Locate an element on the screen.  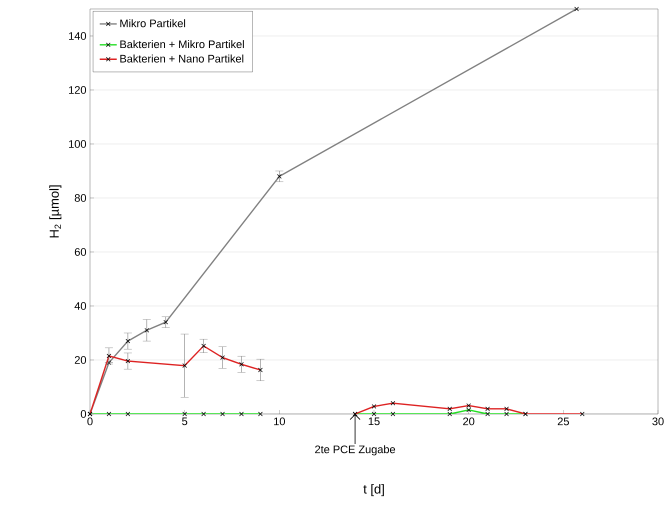
y-tick-label: 60 is located at coordinates (80, 252).